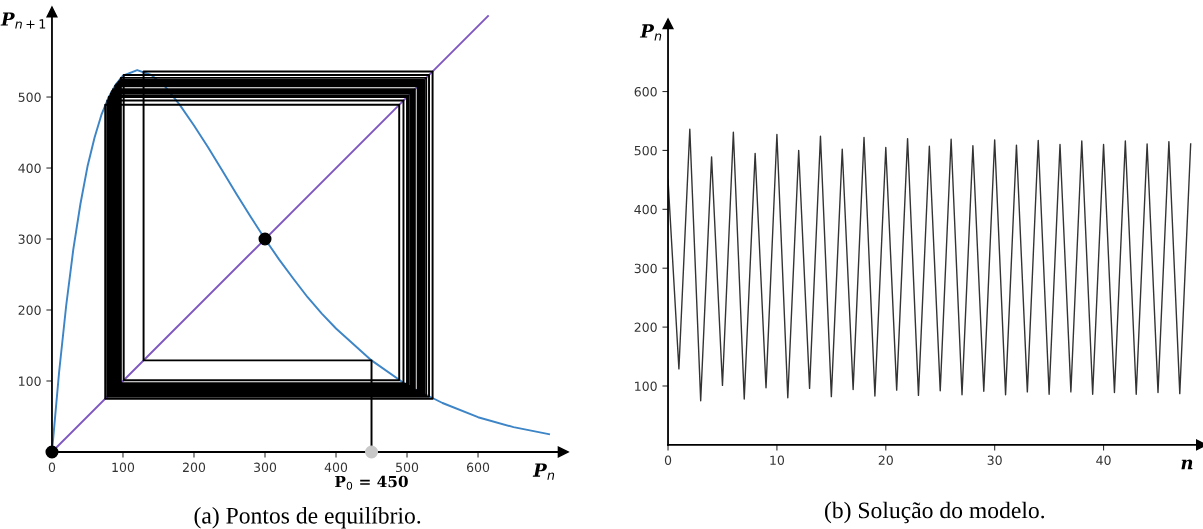 Image resolution: width=1203 pixels, height=529 pixels. Describe the element at coordinates (407, 467) in the screenshot. I see `x-tick-label: 500` at that location.